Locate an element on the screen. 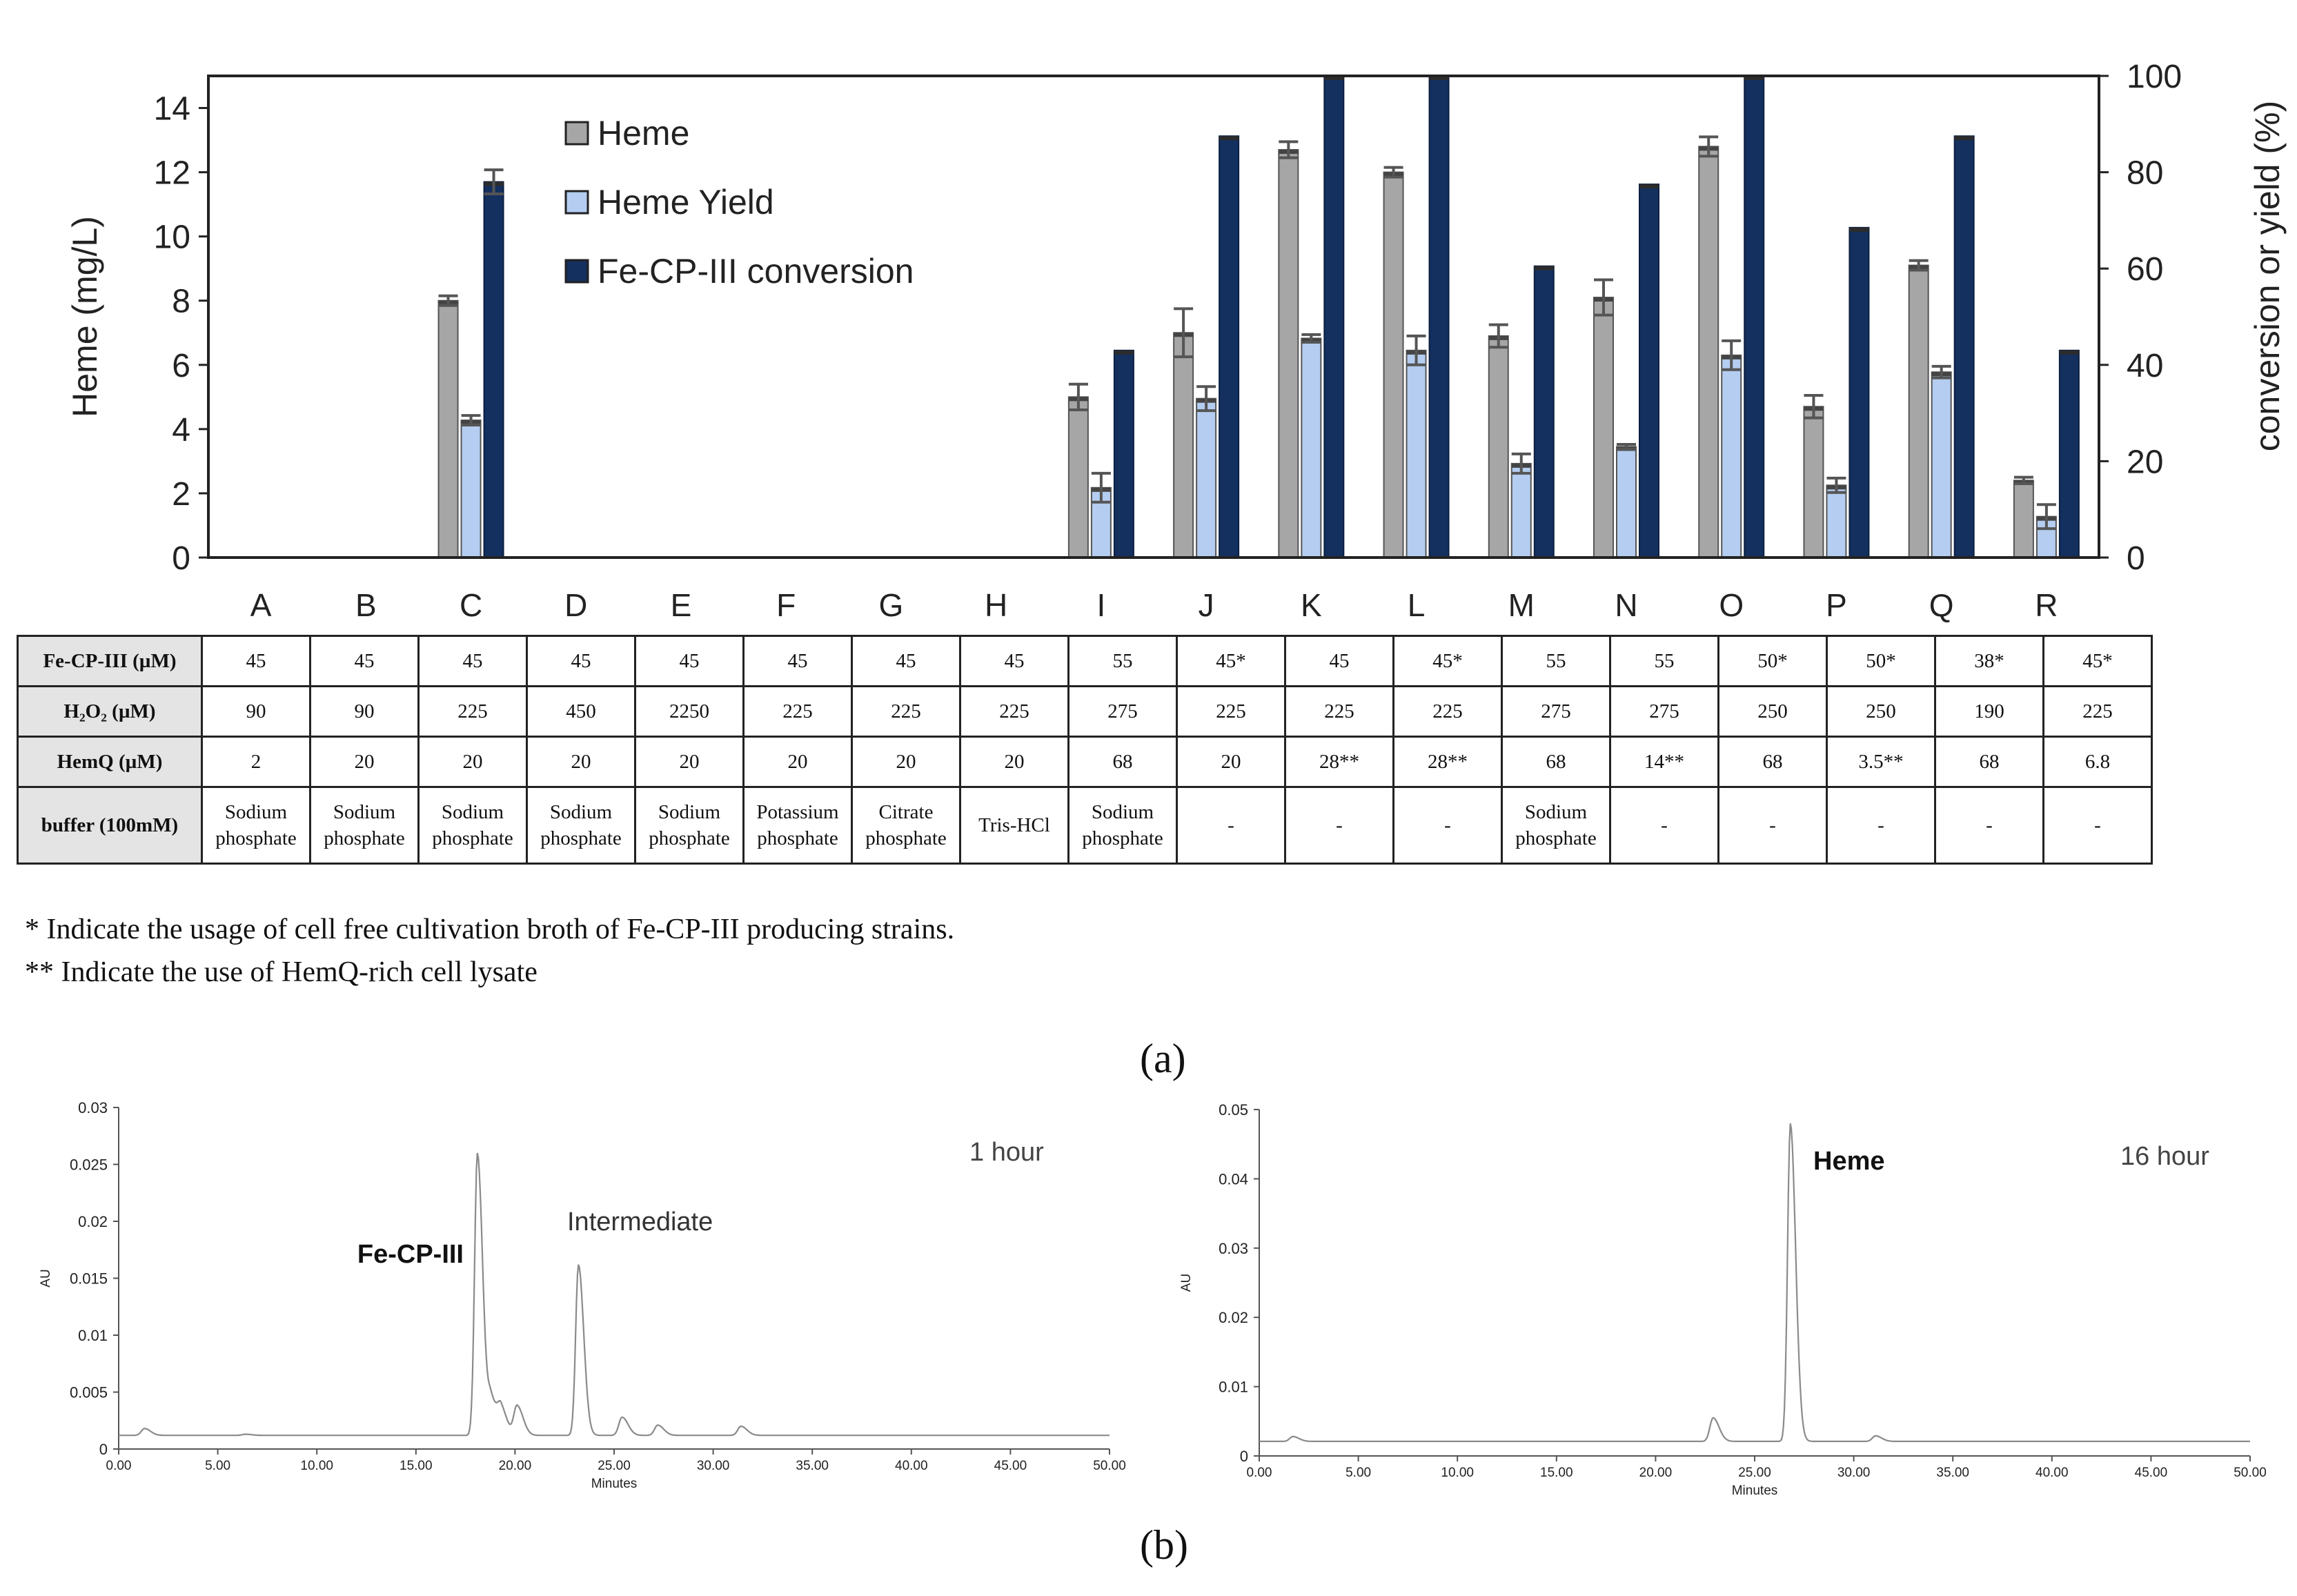 Image resolution: width=2297 pixels, height=1596 pixels. table-cell: 2250 is located at coordinates (689, 711).